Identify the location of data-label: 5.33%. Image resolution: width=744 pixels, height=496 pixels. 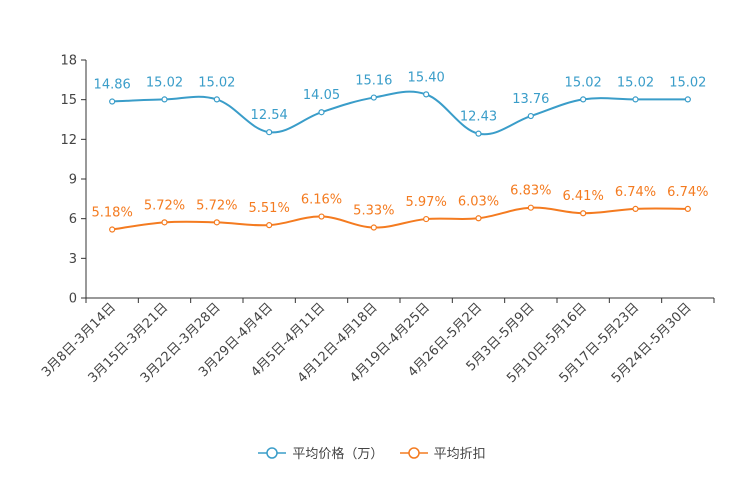
(373, 211).